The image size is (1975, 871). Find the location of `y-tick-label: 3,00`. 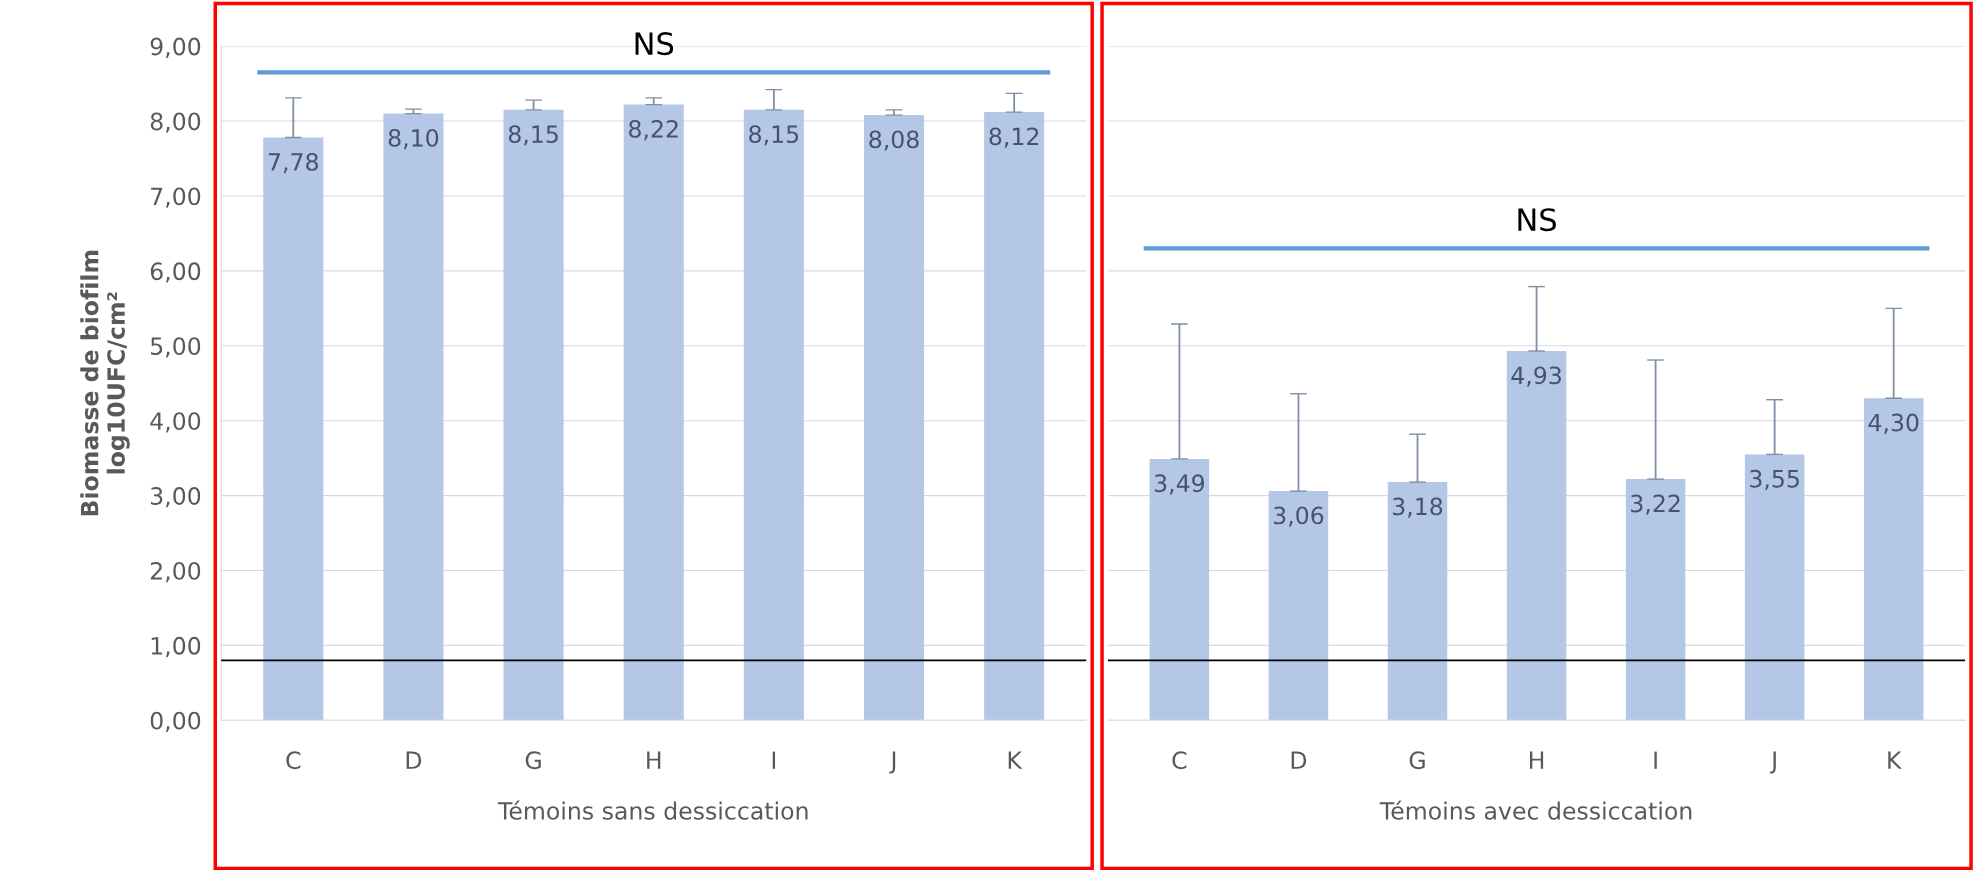

y-tick-label: 3,00 is located at coordinates (175, 497).